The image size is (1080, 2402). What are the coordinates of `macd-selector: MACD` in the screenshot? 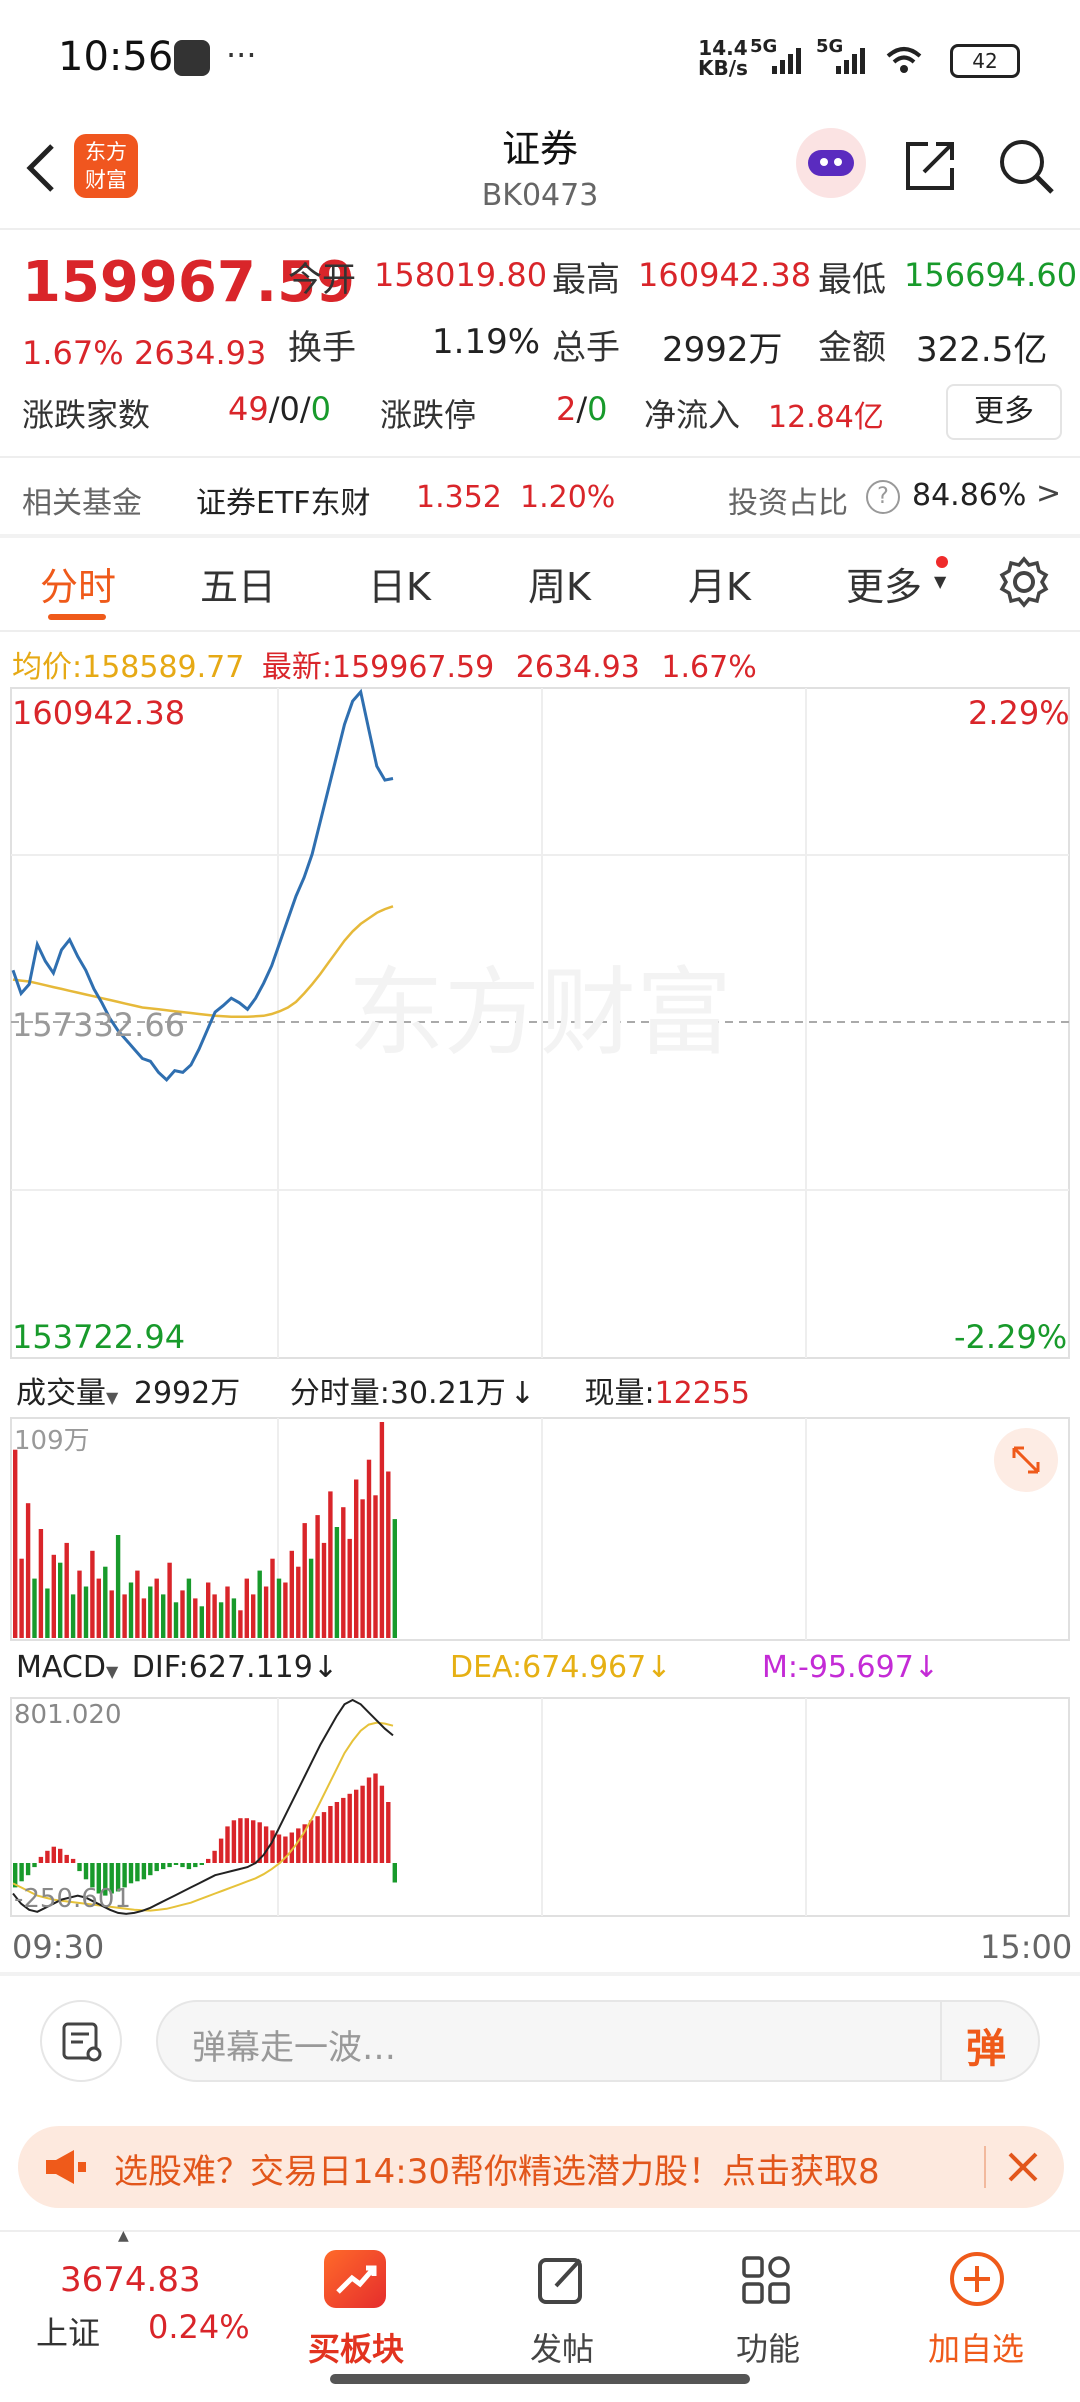 It's located at (61, 1667).